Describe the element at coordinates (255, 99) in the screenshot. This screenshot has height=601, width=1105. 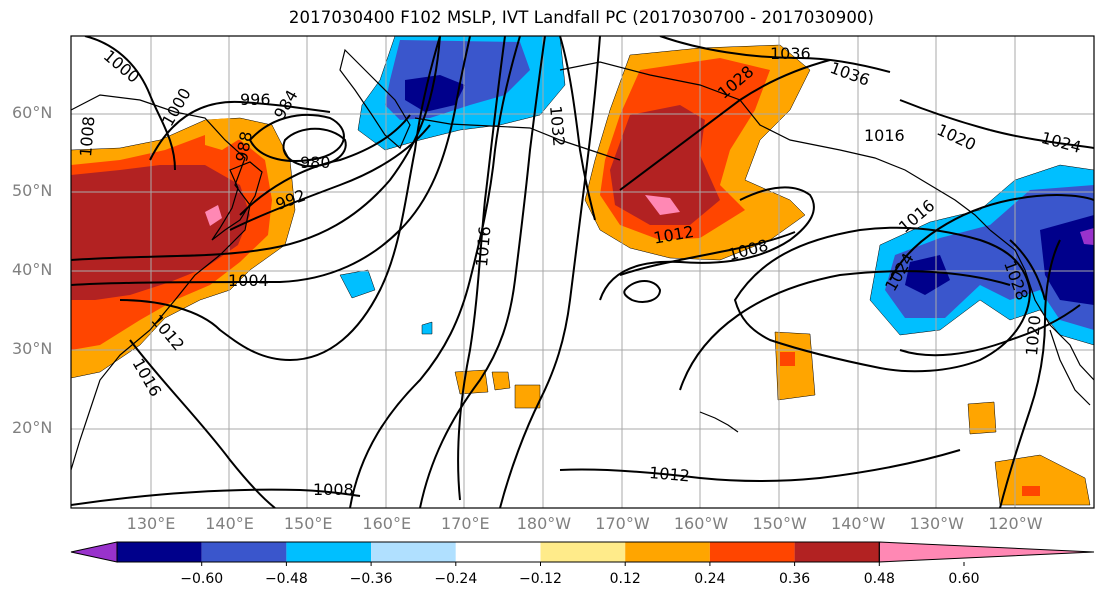
I see `contour-label: 996` at that location.